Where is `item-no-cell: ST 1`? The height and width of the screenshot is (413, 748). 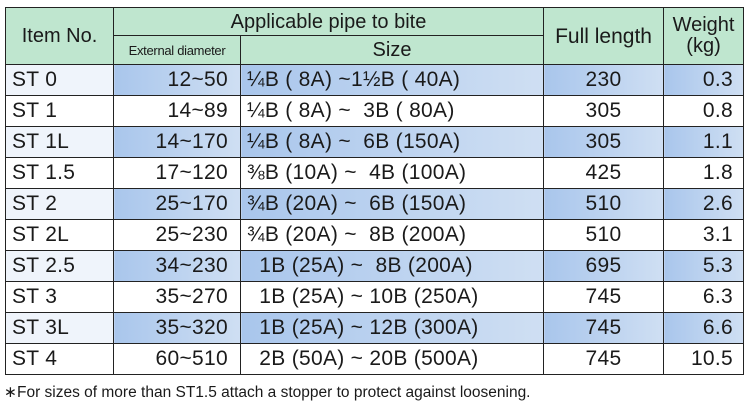 item-no-cell: ST 1 is located at coordinates (59, 111).